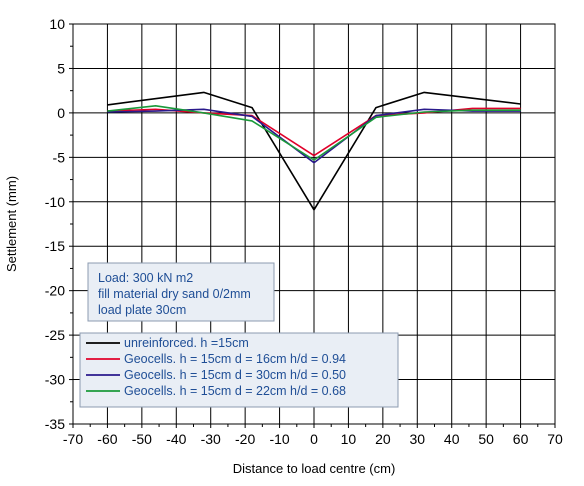  I want to click on x-tick-label: -50, so click(142, 439).